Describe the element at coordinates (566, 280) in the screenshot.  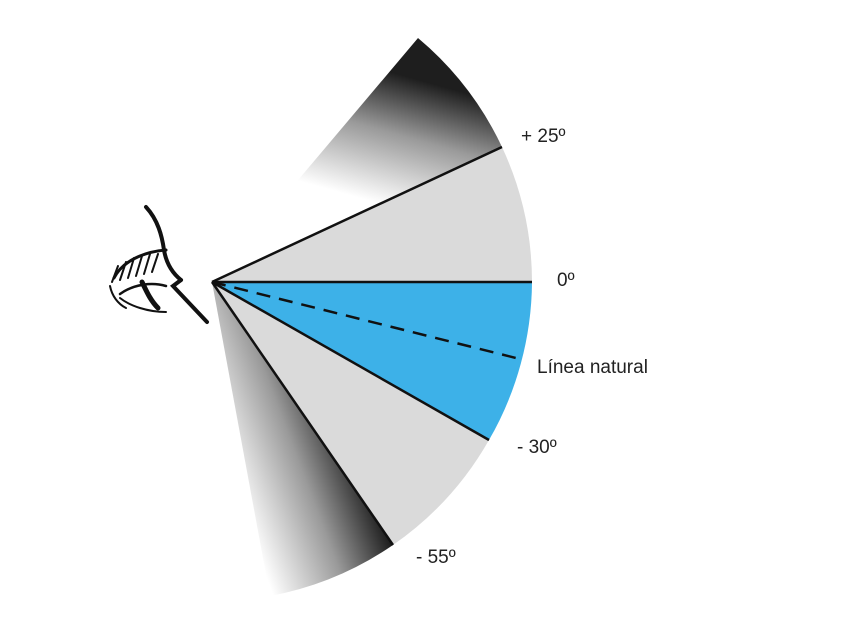
I see `zero-label: 0º` at that location.